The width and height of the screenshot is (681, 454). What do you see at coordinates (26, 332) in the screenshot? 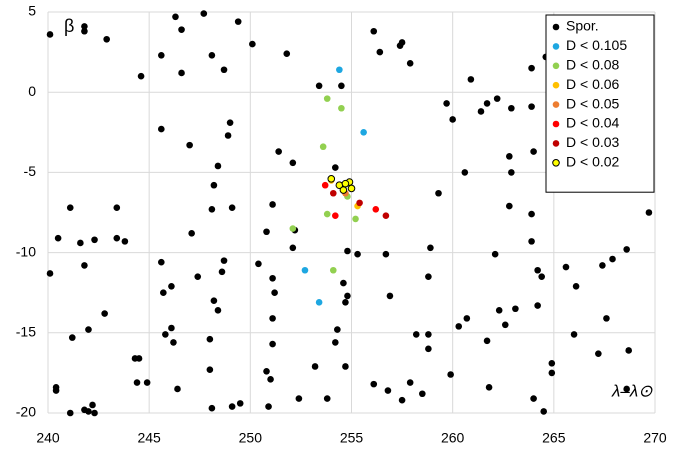
I see `y-tick-label: -15` at bounding box center [26, 332].